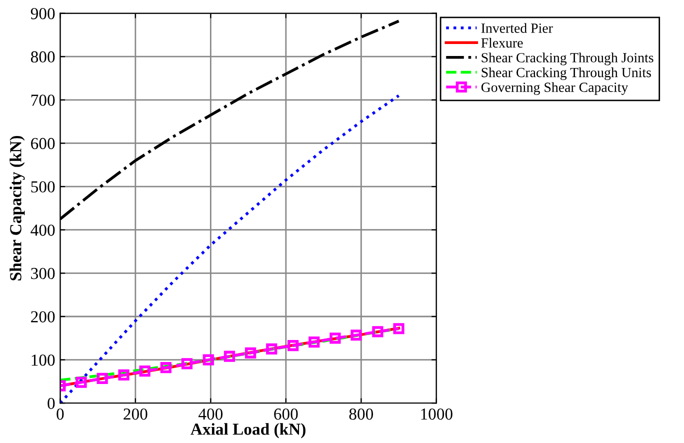 The width and height of the screenshot is (684, 443). Describe the element at coordinates (286, 414) in the screenshot. I see `x-tick-label: 600` at that location.